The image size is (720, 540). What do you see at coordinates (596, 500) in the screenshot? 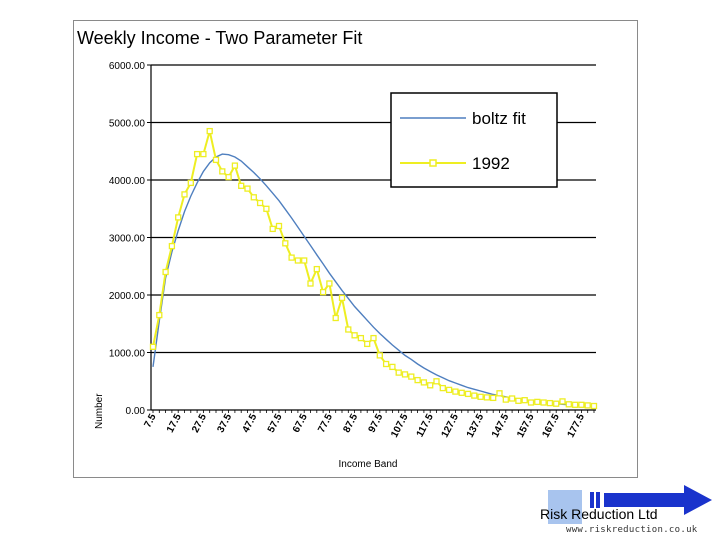
I see `logo-bars` at bounding box center [596, 500].